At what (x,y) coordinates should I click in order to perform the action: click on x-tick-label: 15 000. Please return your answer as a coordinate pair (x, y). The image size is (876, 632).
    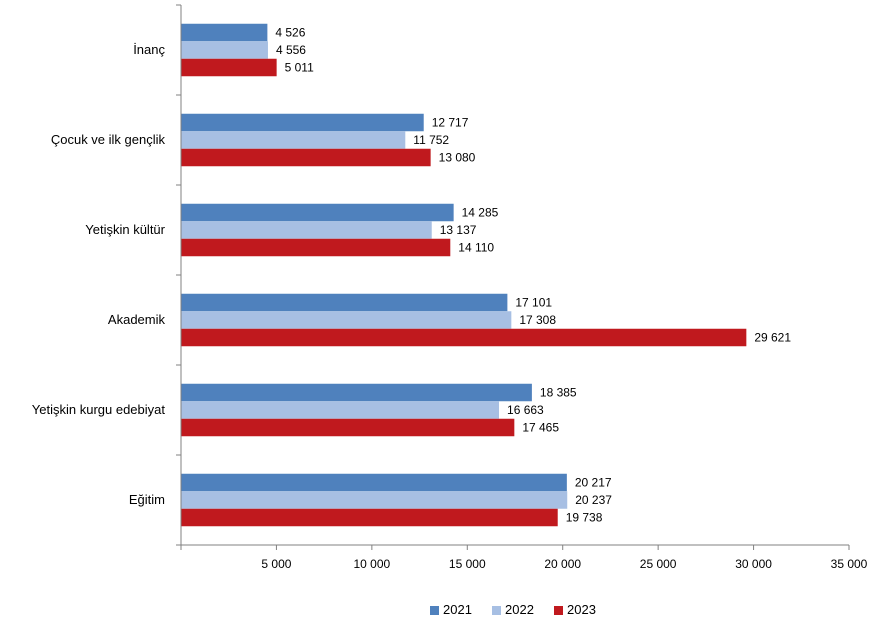
    Looking at the image, I should click on (467, 564).